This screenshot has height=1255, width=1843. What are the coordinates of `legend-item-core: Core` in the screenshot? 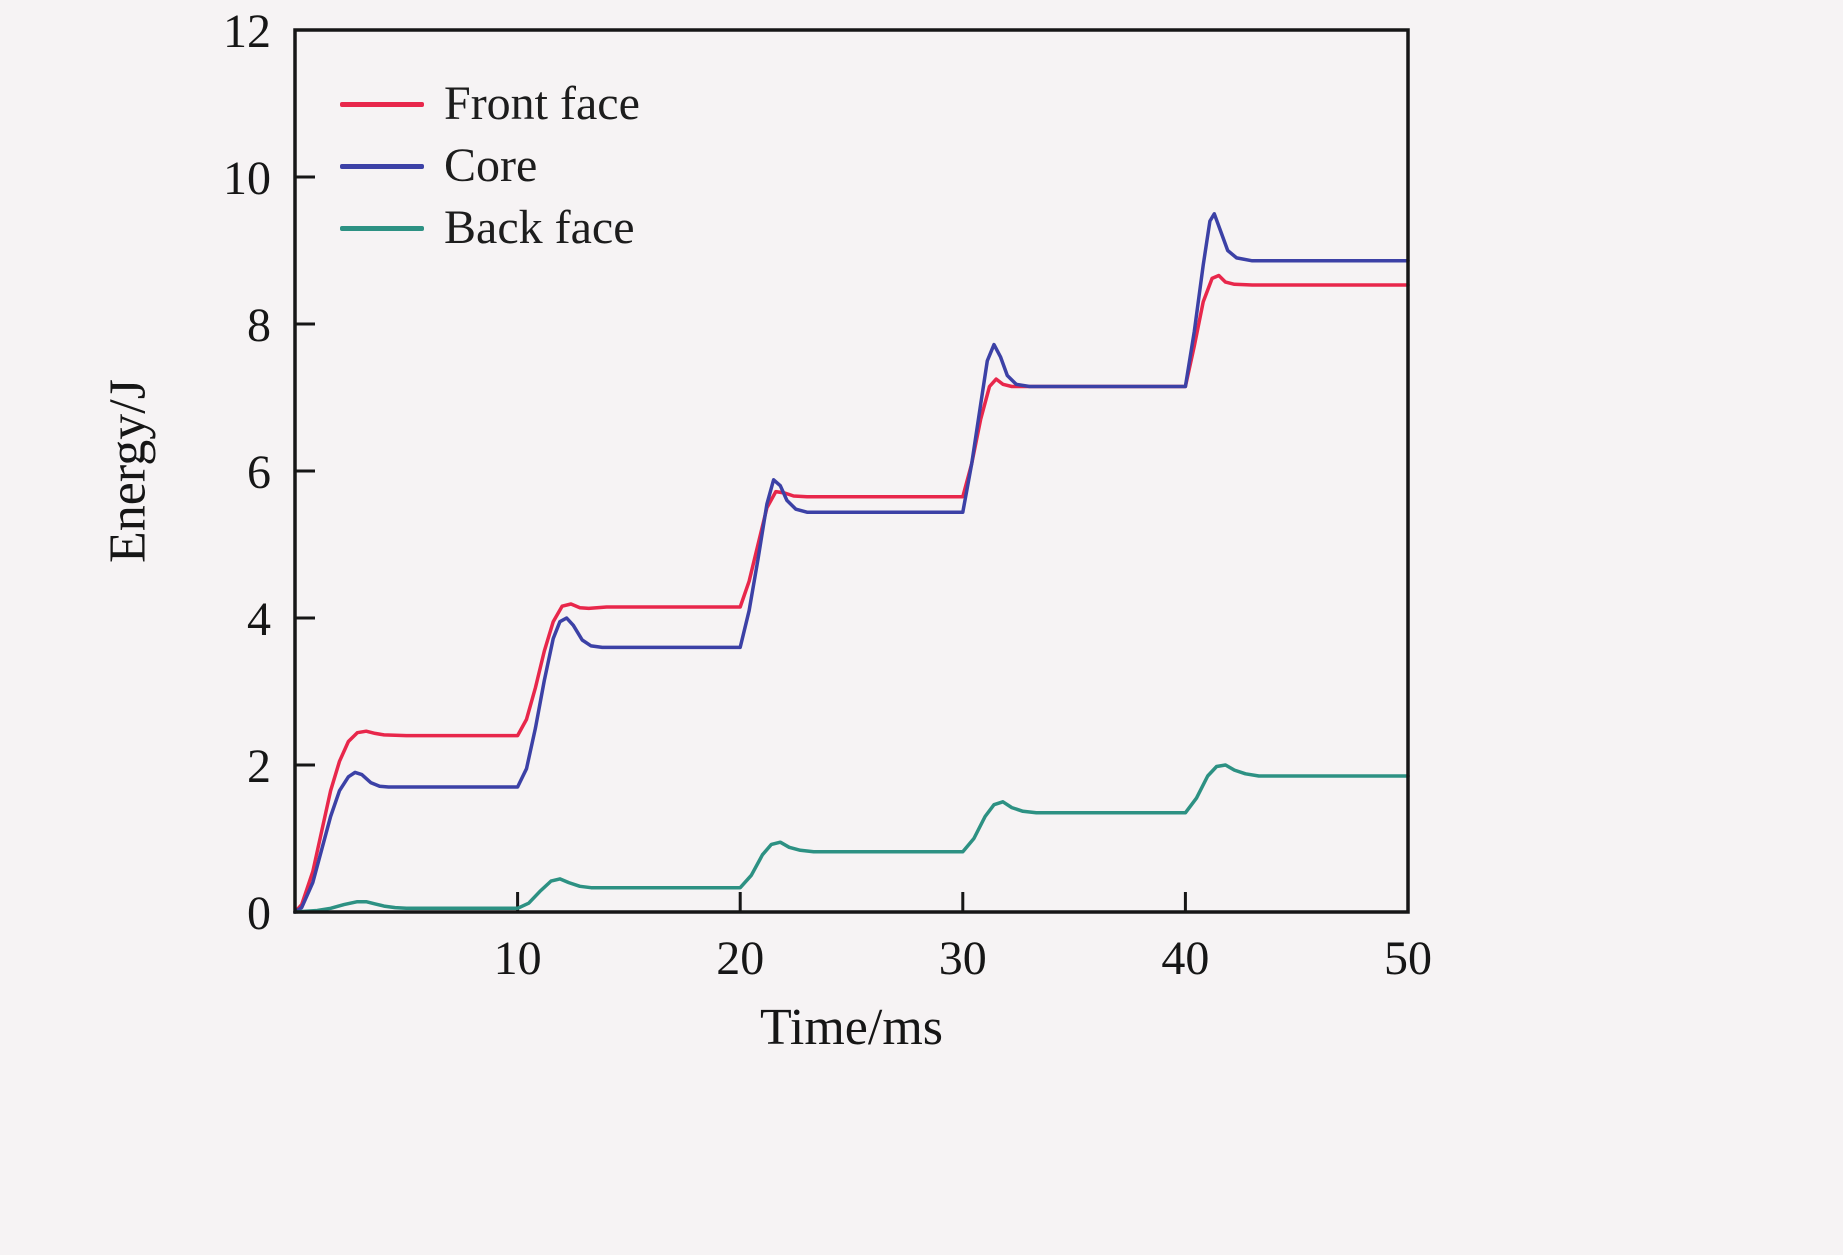 It's located at (490, 166).